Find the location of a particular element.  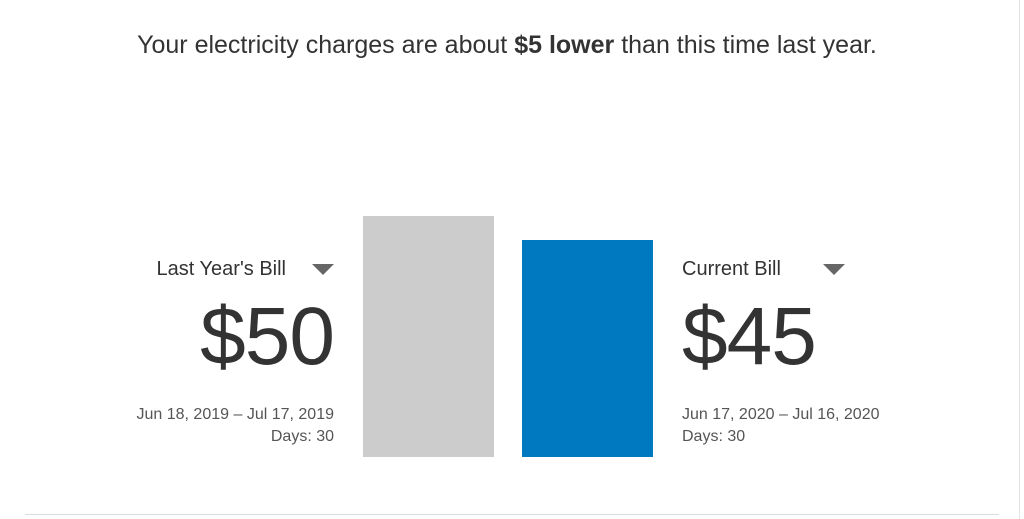

headline-difference: $5 lower is located at coordinates (564, 45).